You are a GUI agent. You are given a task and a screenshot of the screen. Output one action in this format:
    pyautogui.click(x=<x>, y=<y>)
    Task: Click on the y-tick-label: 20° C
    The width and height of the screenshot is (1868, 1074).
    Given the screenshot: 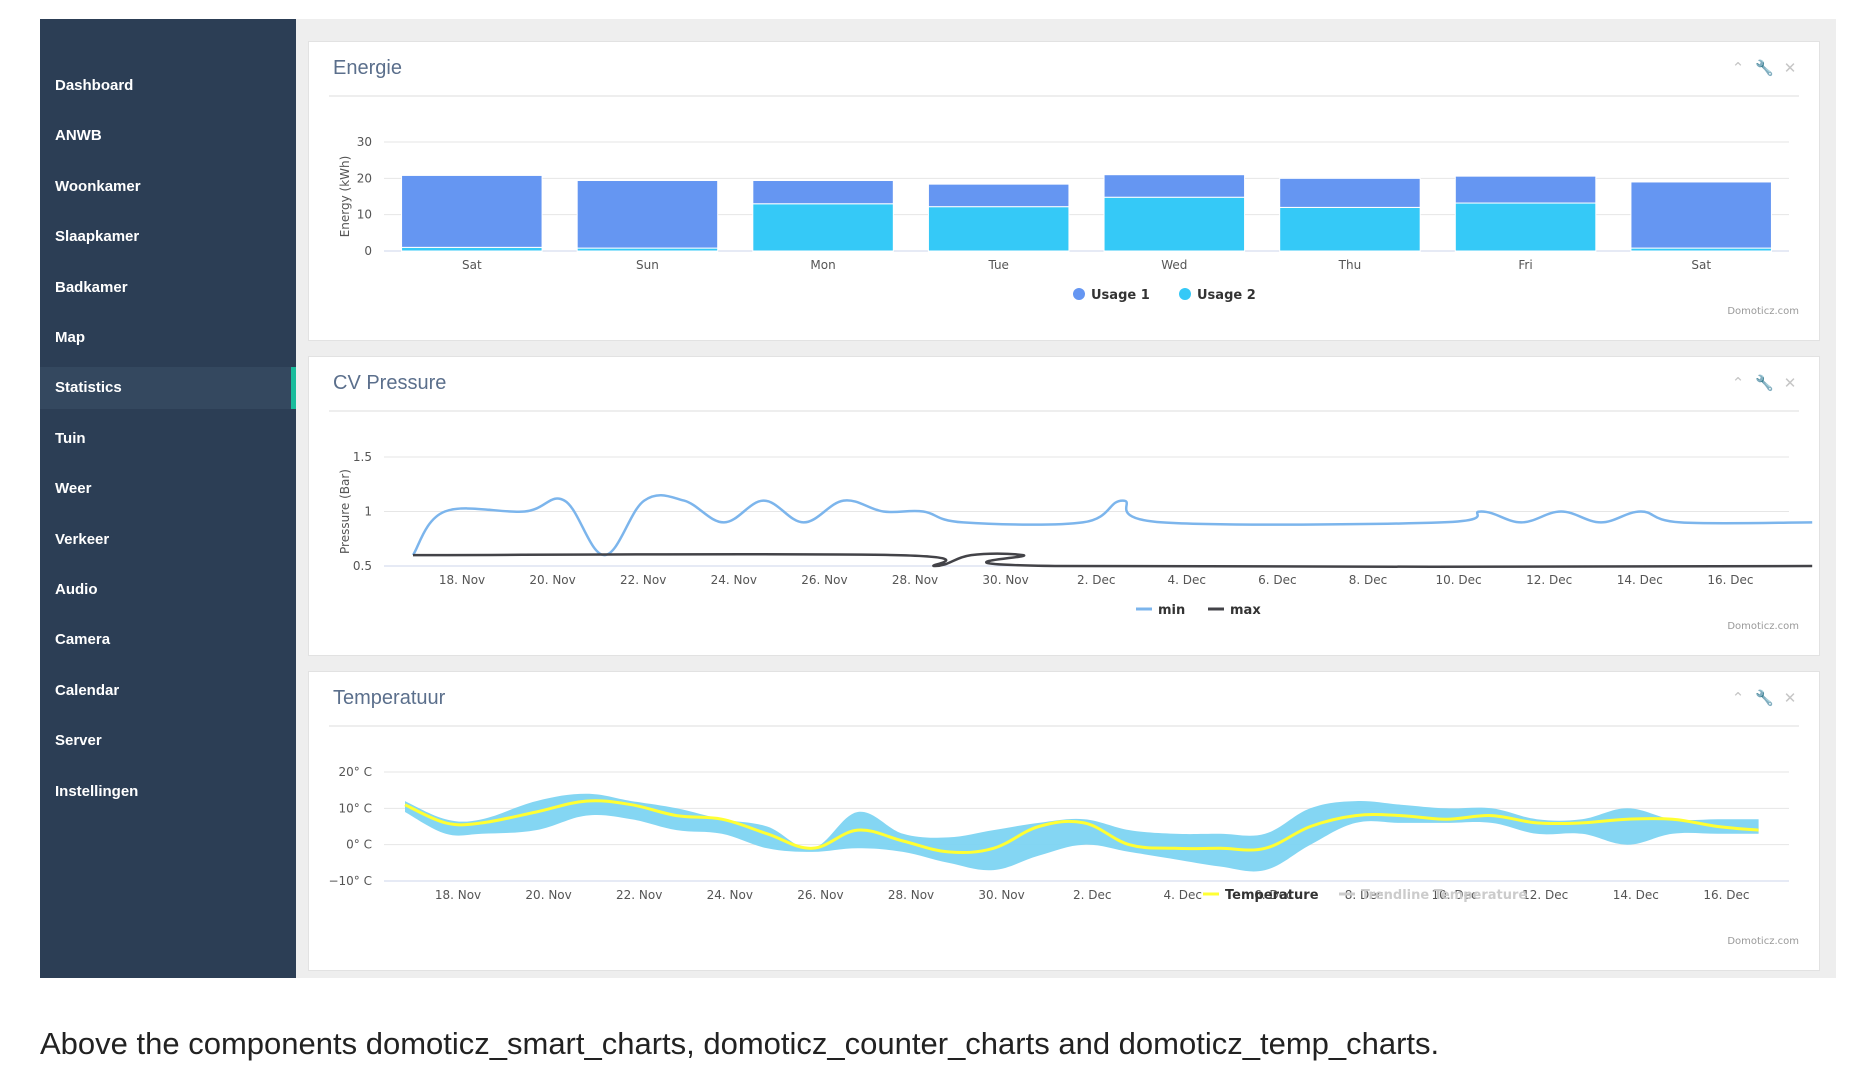 What is the action you would take?
    pyautogui.click(x=355, y=772)
    